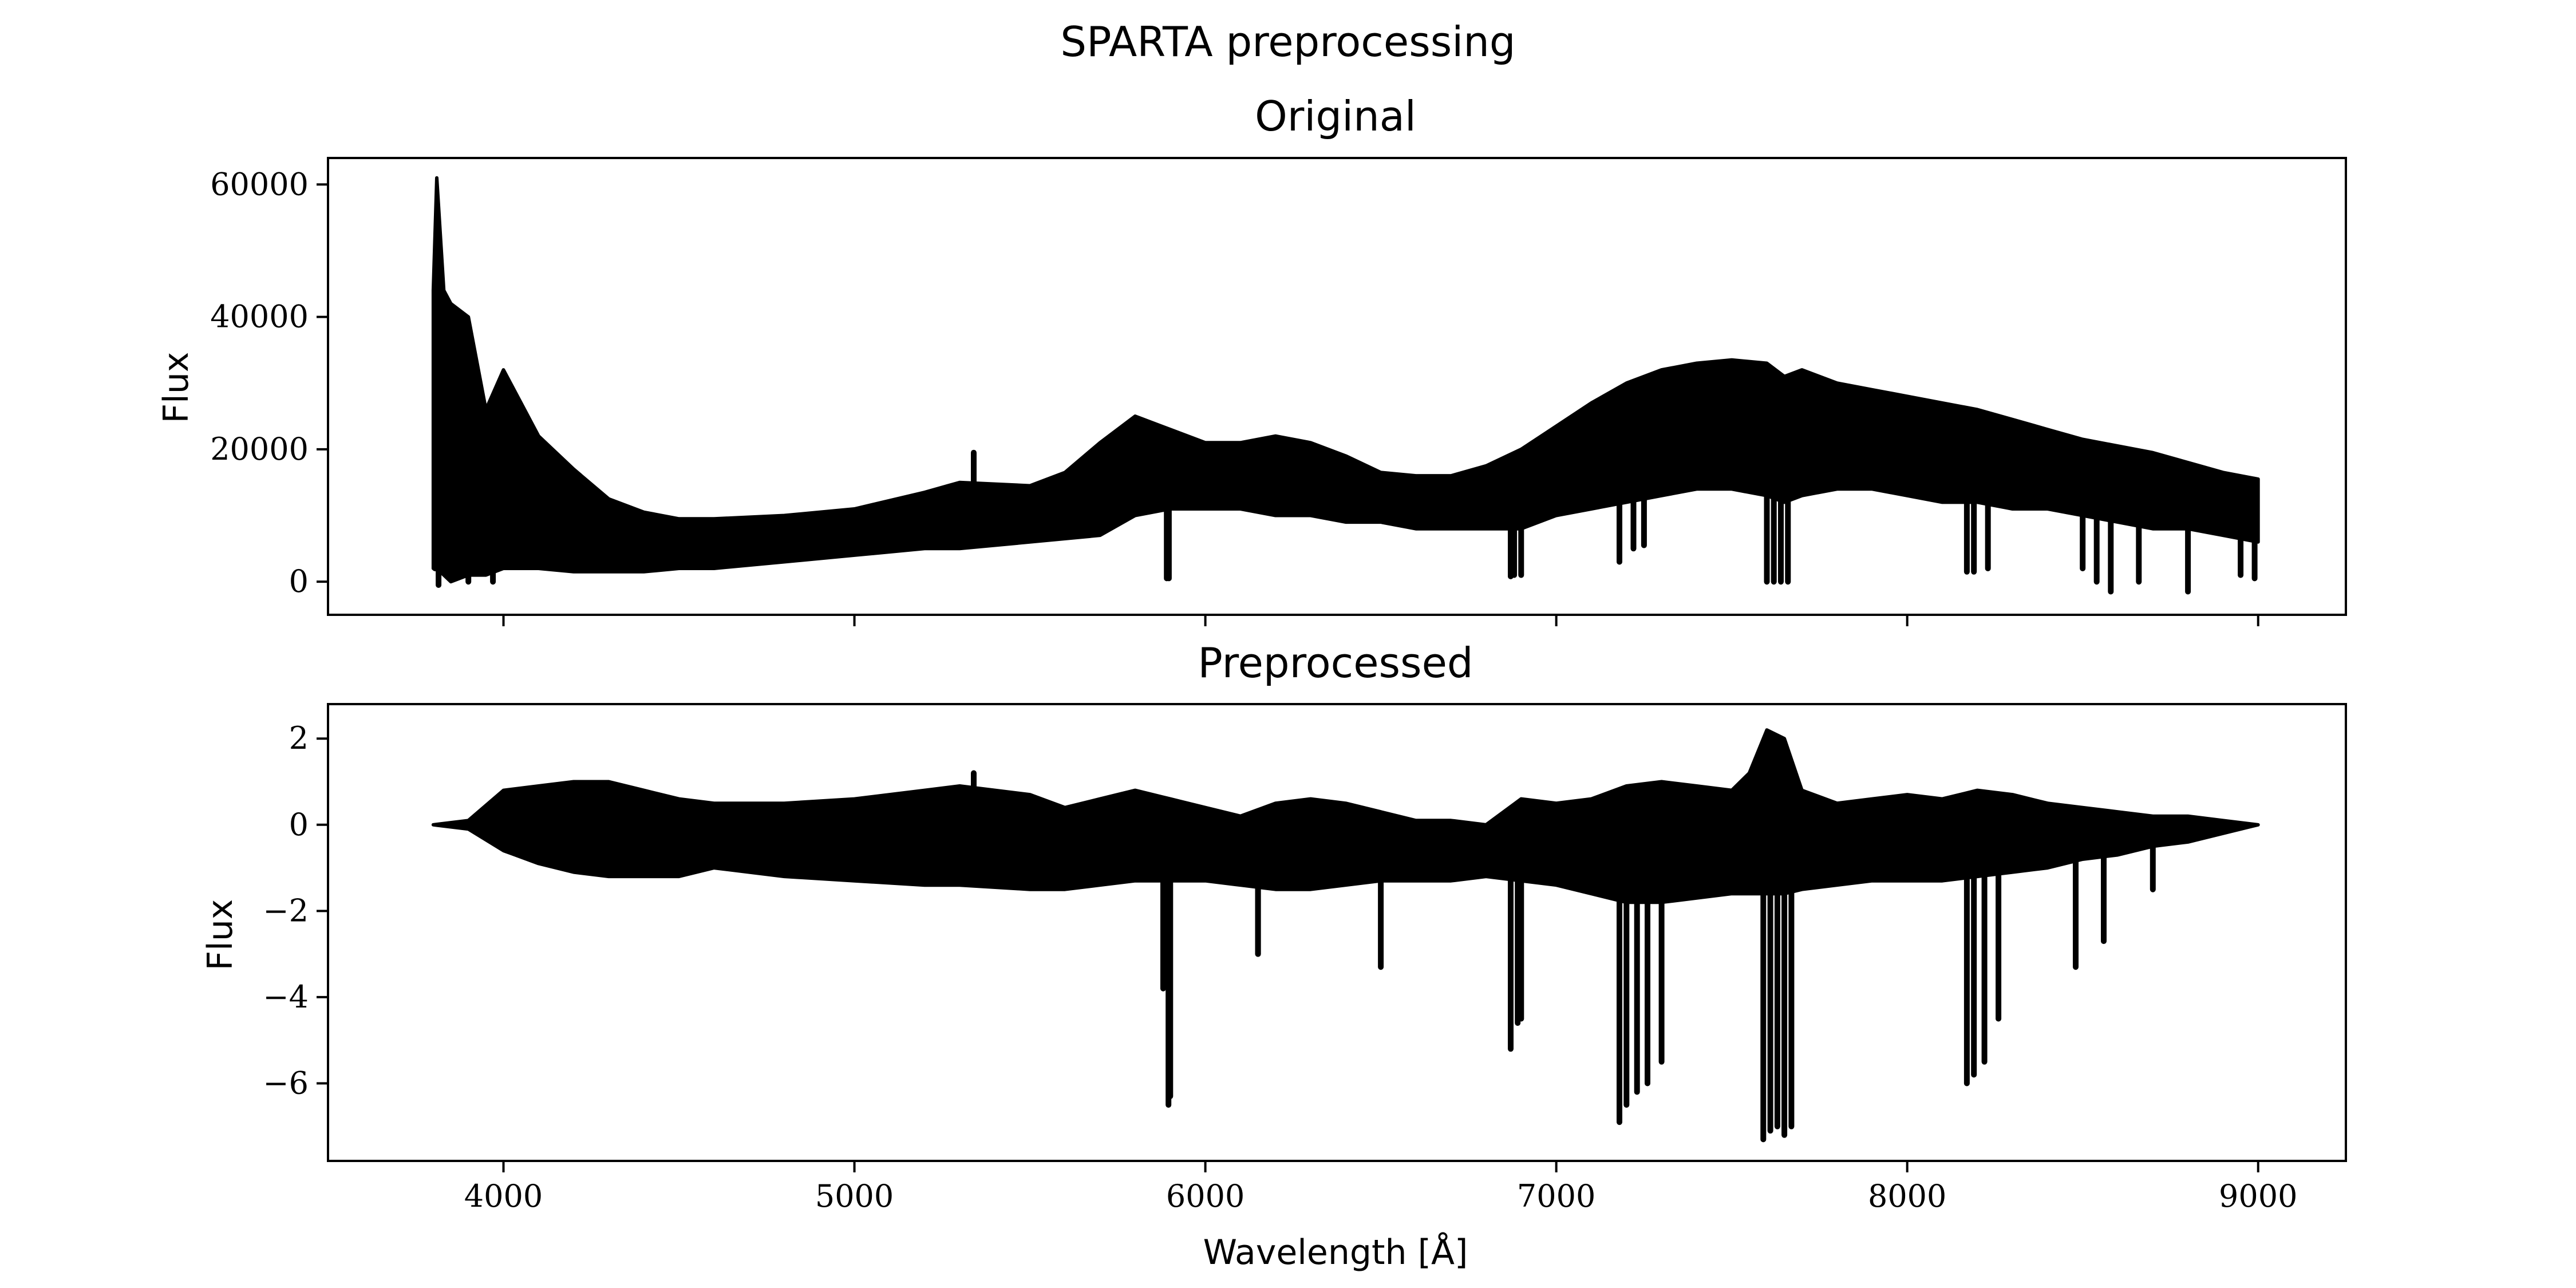 The width and height of the screenshot is (2576, 1288). I want to click on x-tick-label: 9000, so click(2258, 1196).